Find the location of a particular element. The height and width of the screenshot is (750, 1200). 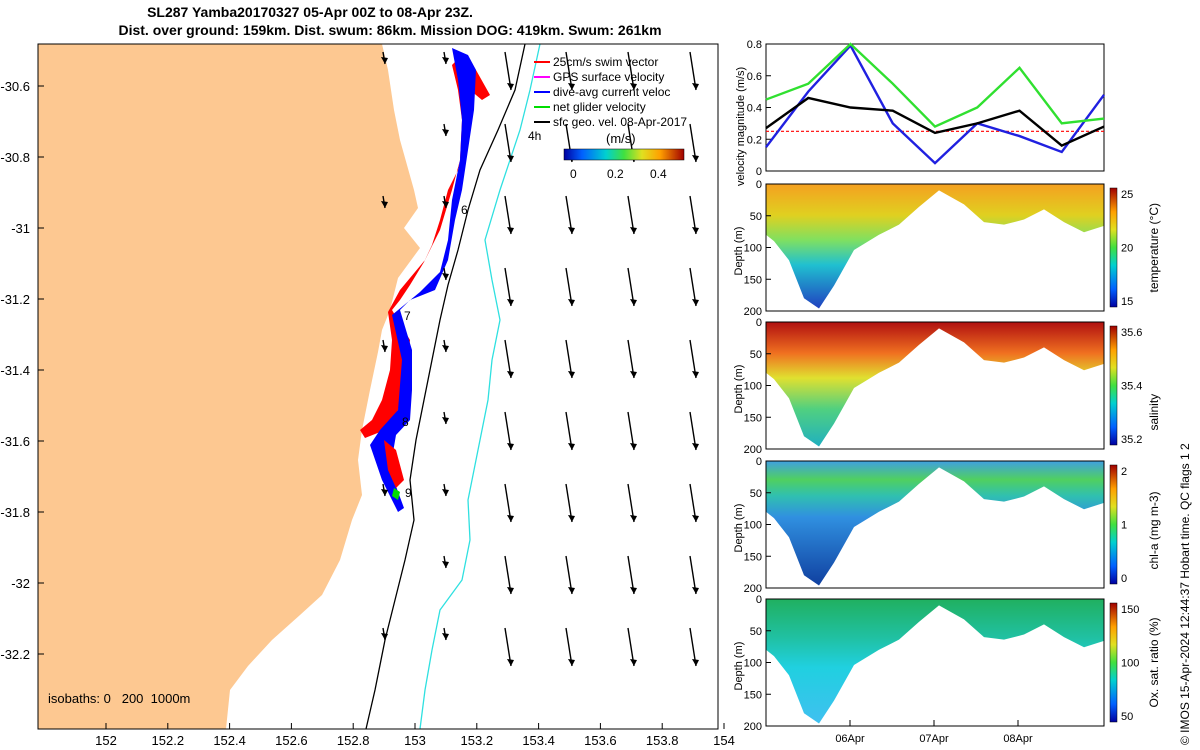

depth-tick-label: 0 is located at coordinates (759, 185).